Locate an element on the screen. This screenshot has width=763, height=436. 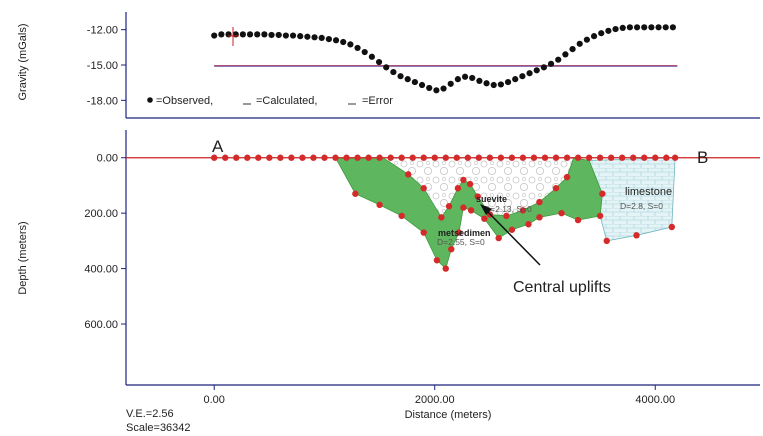
gravity-y-tick-label: -12.00 is located at coordinates (102, 31).